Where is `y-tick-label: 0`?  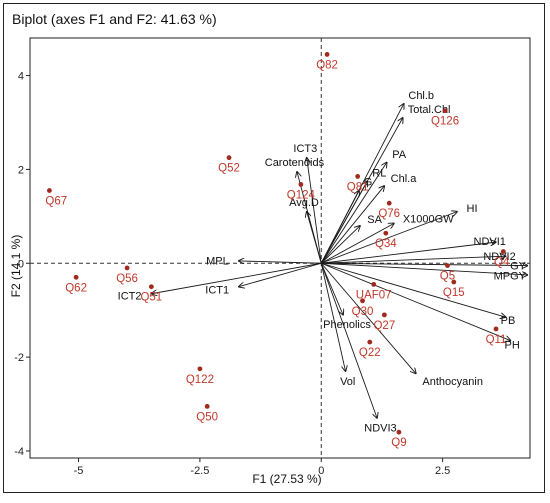
y-tick-label: 0 is located at coordinates (21, 264).